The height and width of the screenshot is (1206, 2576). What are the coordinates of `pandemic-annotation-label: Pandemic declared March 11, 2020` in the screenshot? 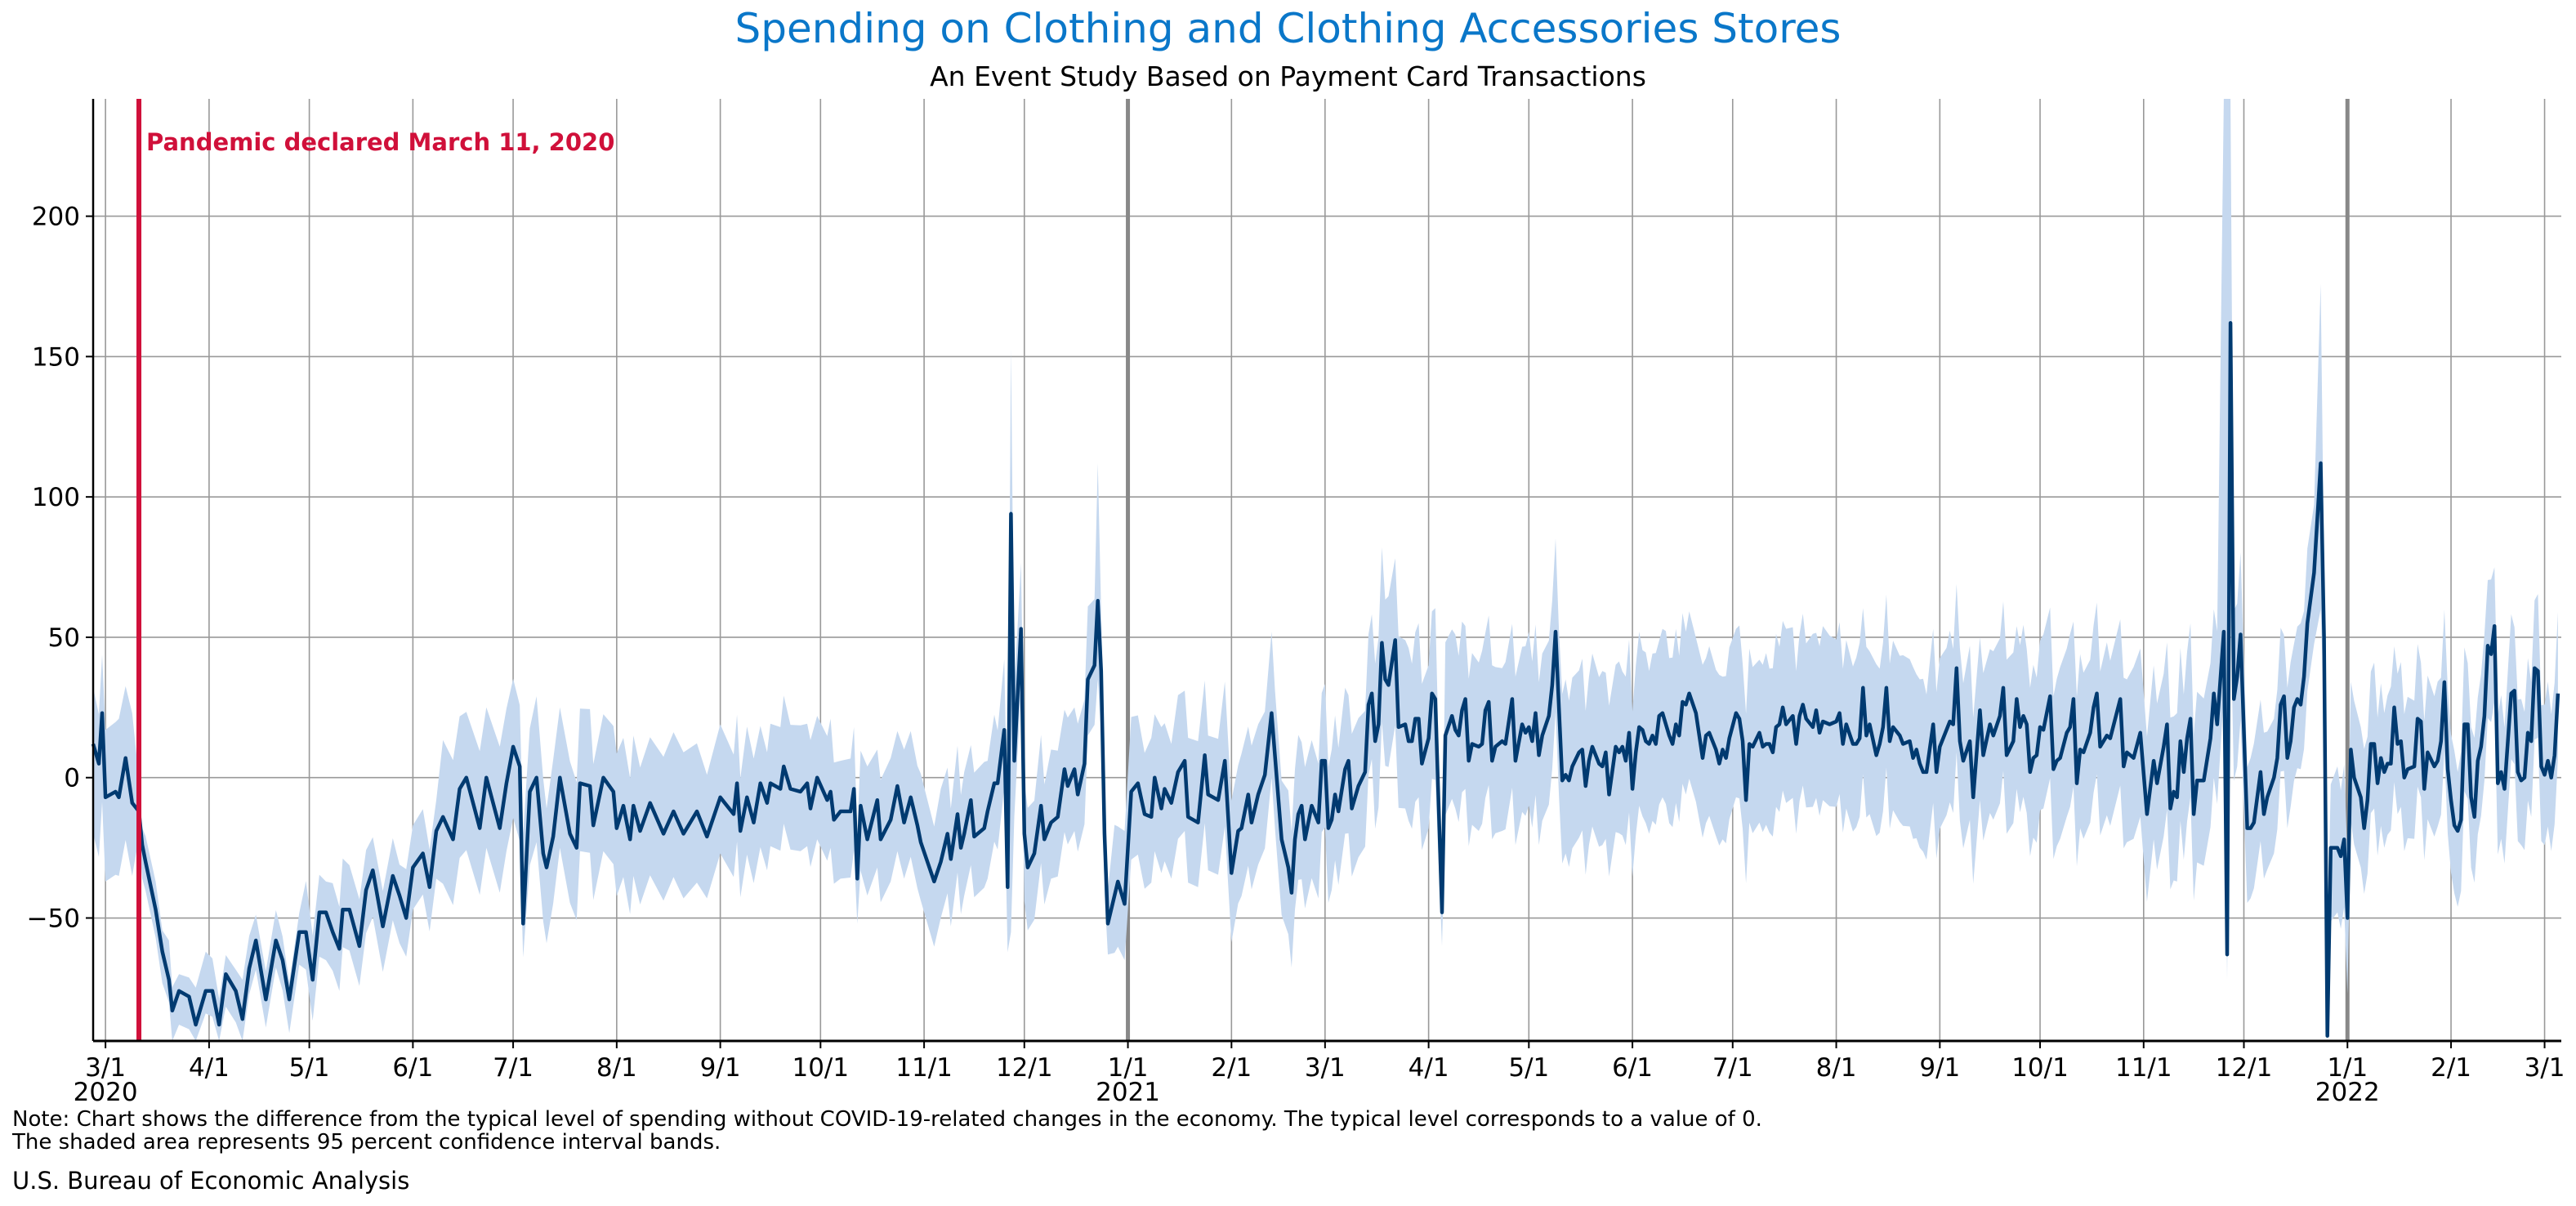 It's located at (380, 142).